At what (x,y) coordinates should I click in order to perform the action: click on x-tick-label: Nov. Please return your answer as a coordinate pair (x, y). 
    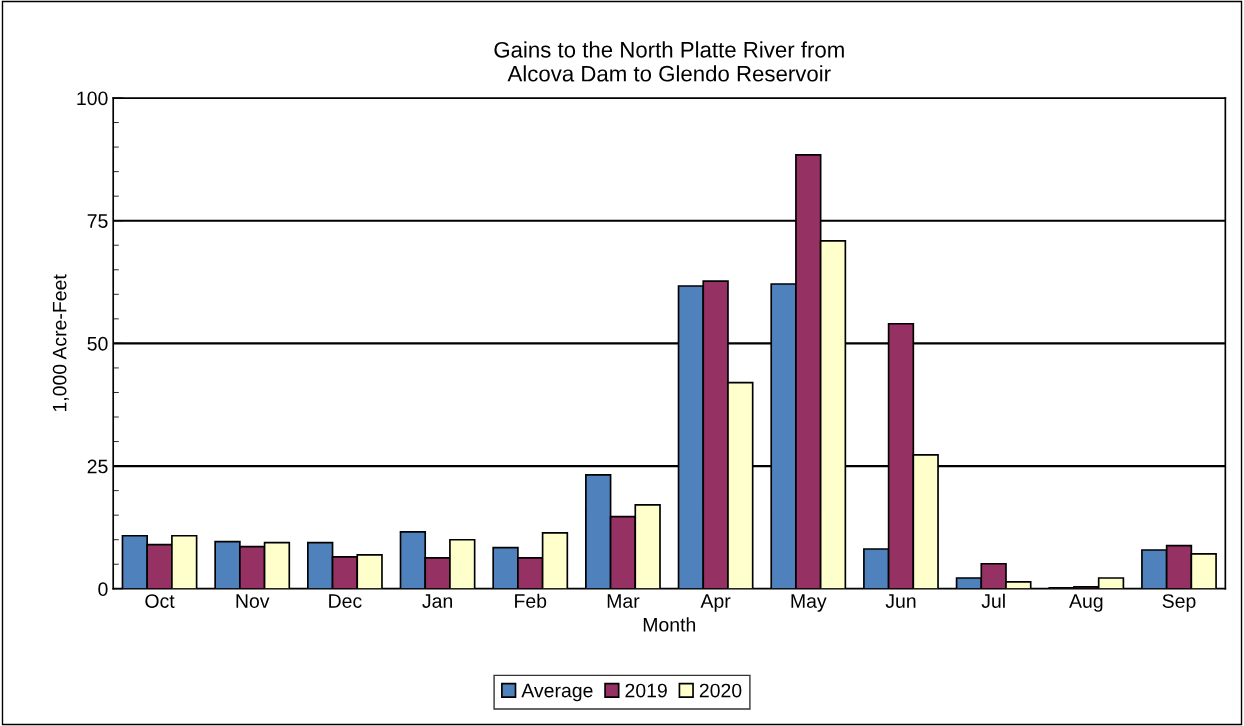
    Looking at the image, I should click on (253, 601).